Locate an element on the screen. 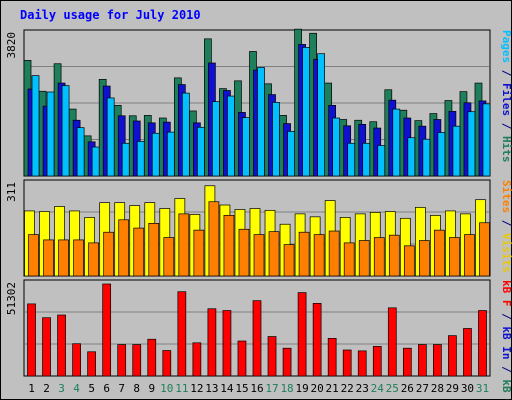 This screenshot has height=400, width=512. x-tick-label: 26 is located at coordinates (407, 388).